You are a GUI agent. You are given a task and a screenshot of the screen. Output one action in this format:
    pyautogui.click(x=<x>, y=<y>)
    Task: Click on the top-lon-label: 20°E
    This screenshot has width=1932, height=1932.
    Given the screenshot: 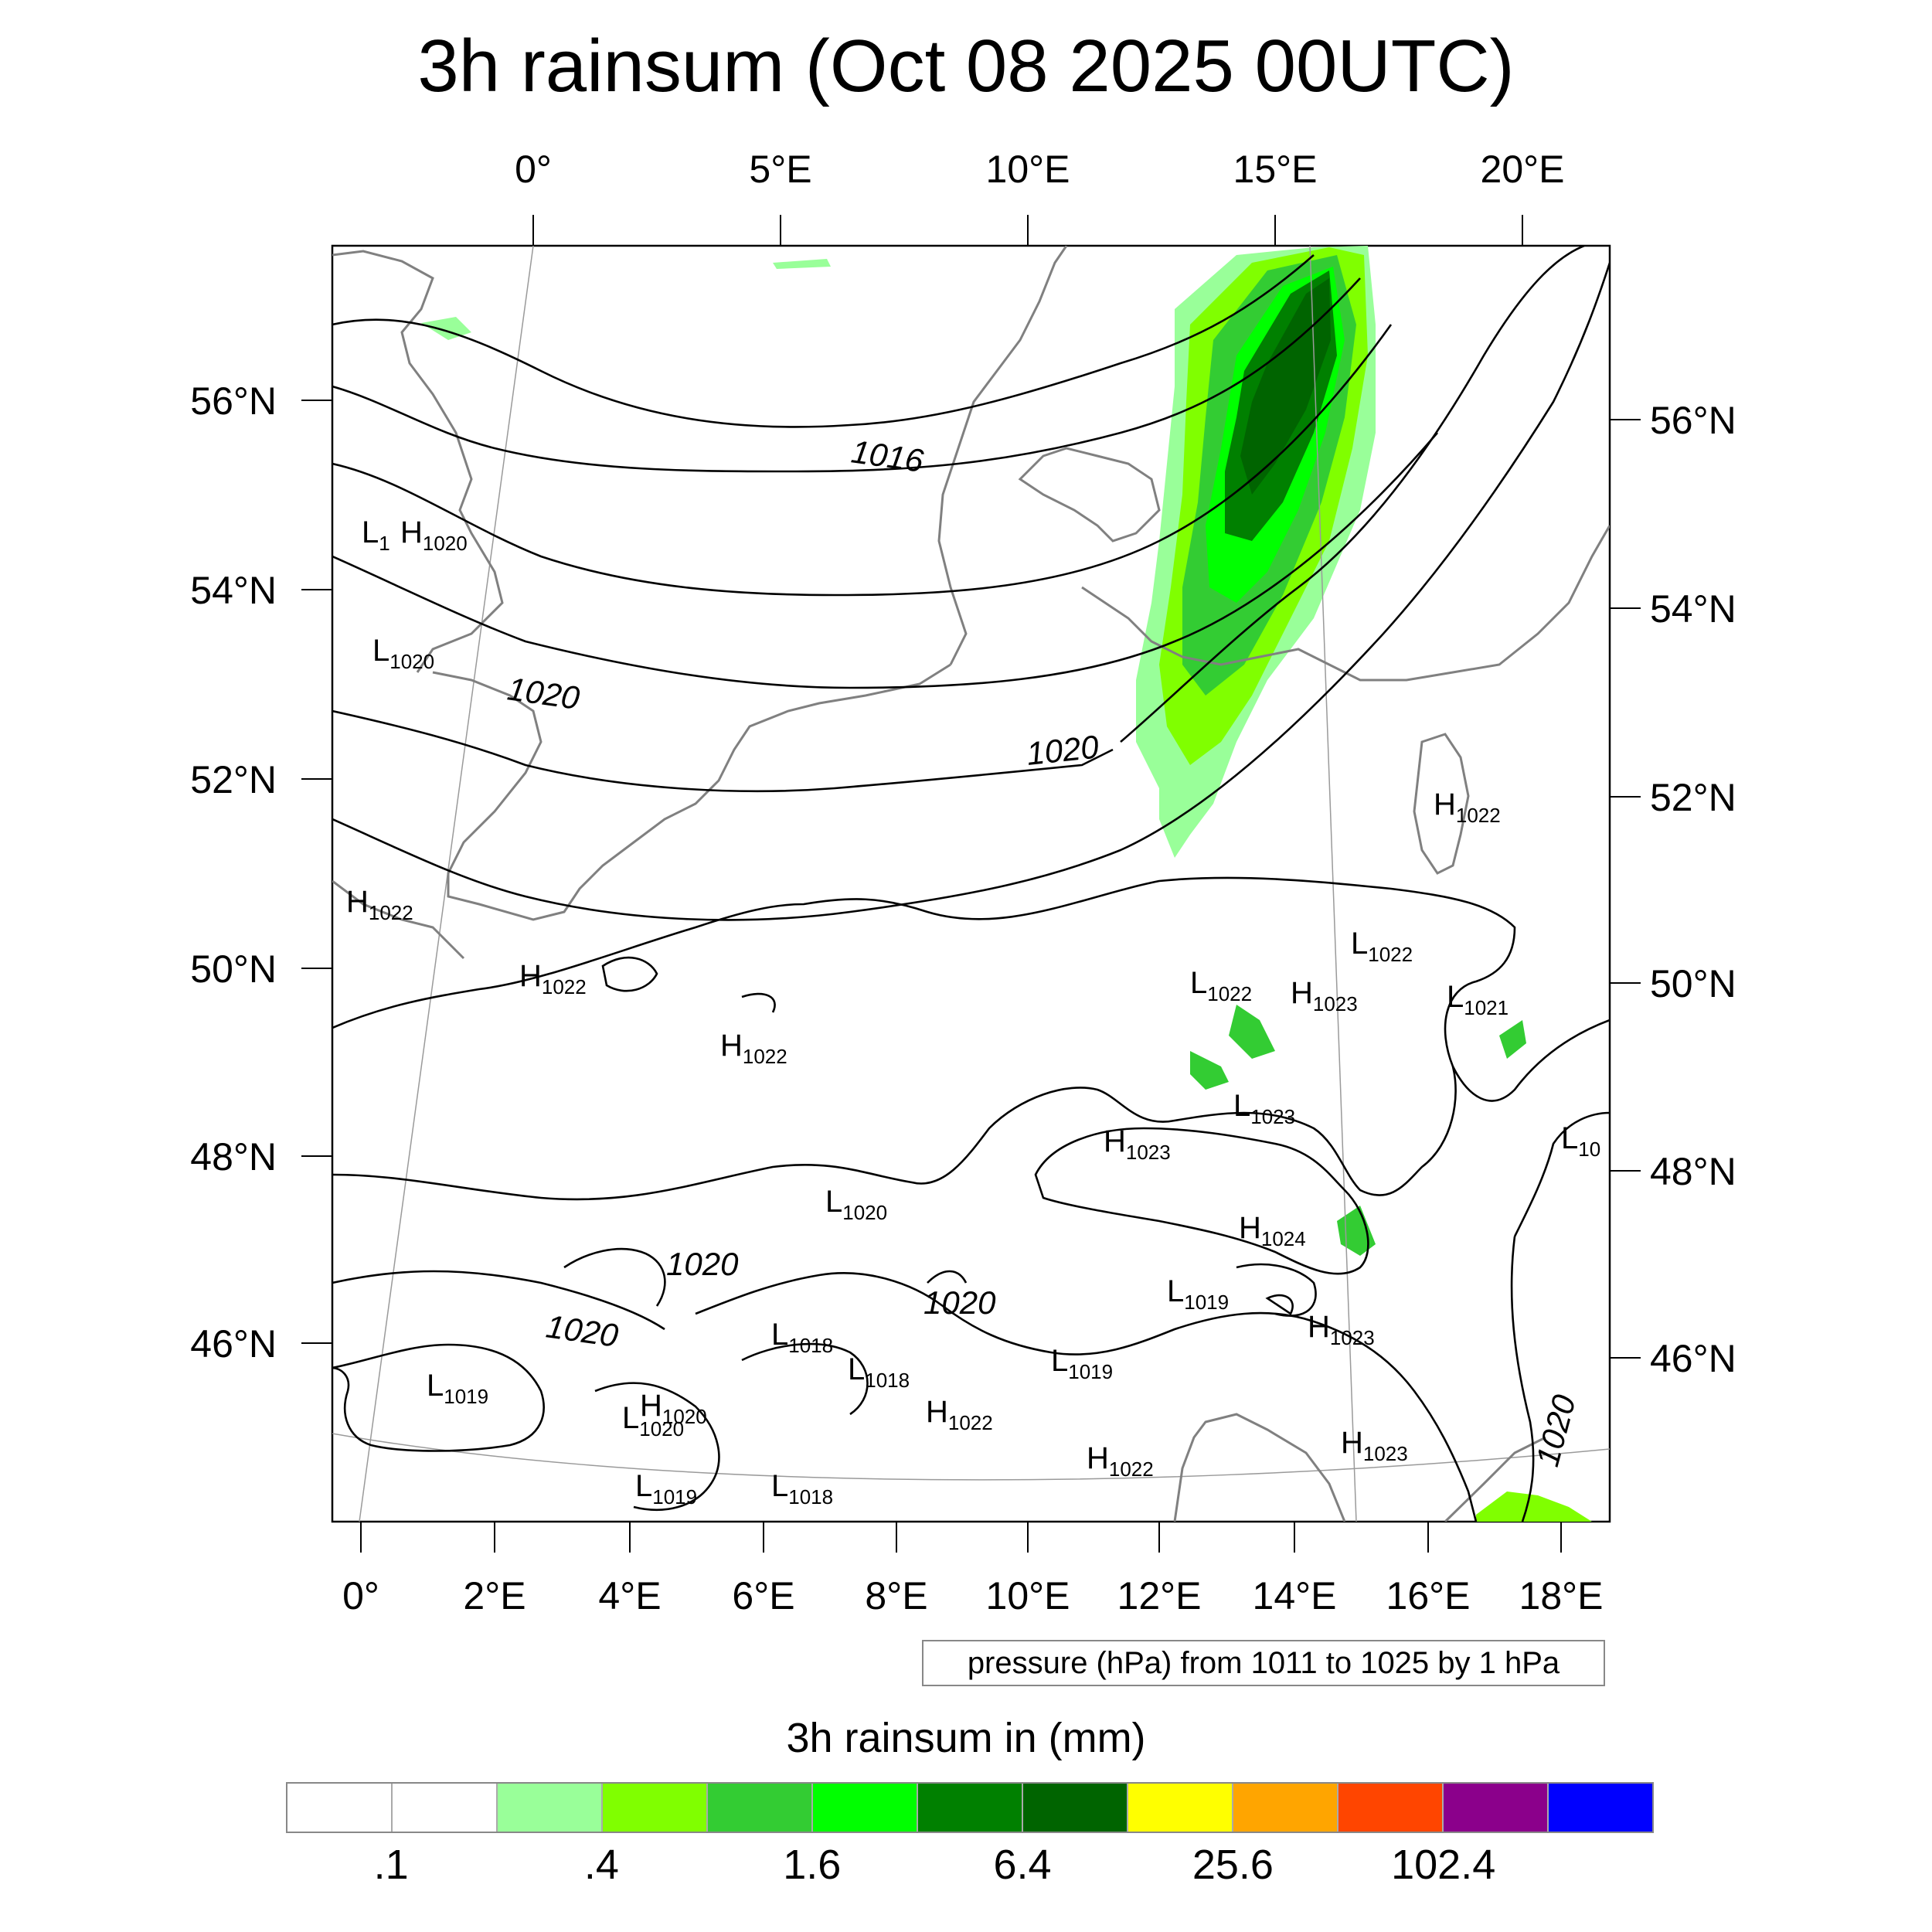 What is the action you would take?
    pyautogui.click(x=1523, y=169)
    